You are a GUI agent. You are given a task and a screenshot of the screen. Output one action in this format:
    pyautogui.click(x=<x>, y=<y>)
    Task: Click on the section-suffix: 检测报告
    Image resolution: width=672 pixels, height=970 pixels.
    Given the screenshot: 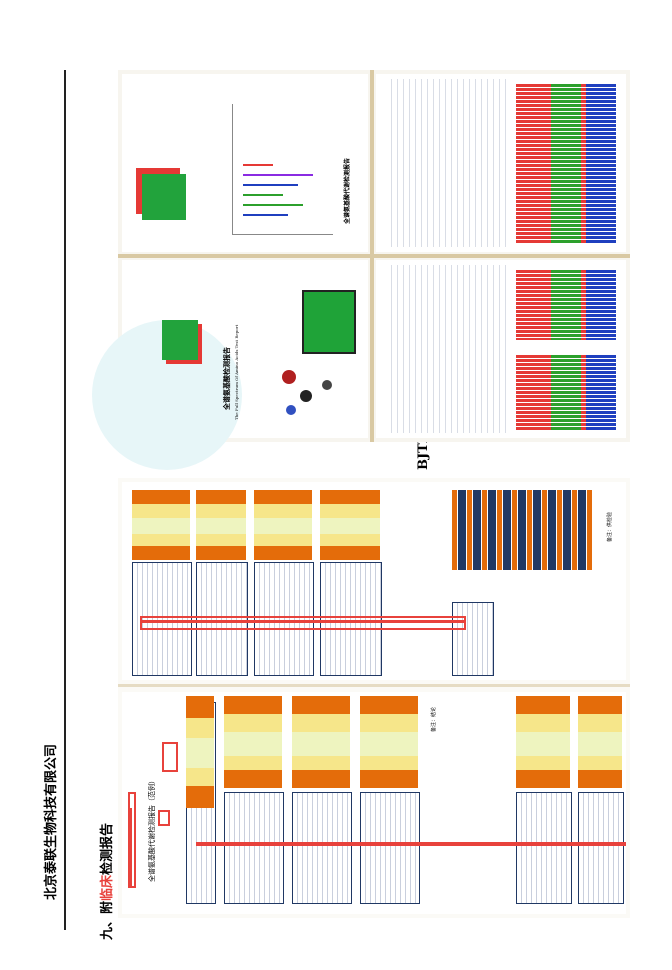 What is the action you would take?
    pyautogui.click(x=107, y=848)
    